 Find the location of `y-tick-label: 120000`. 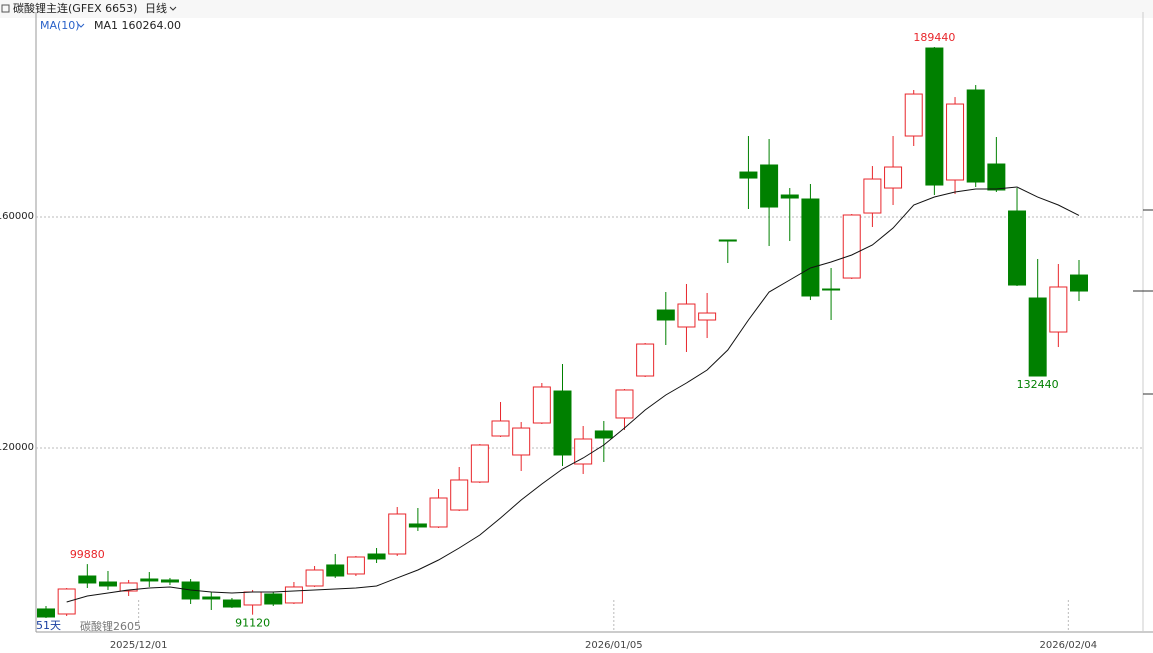

y-tick-label: 120000 is located at coordinates (17, 447).